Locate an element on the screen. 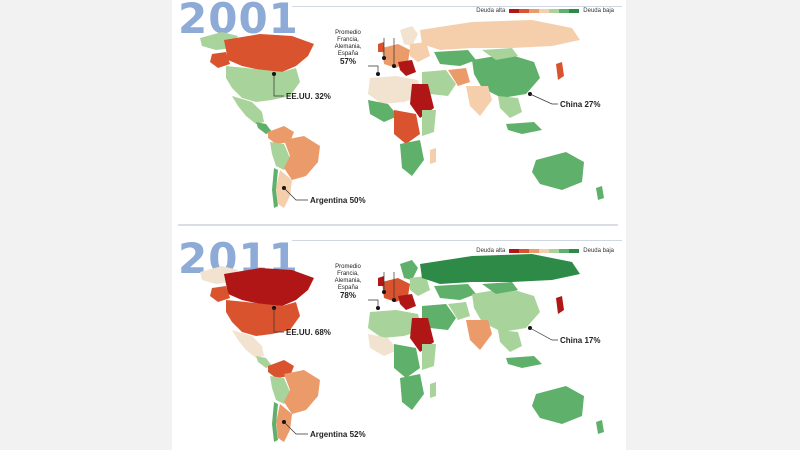  usa-callout: EE.UU. 68% is located at coordinates (308, 332).